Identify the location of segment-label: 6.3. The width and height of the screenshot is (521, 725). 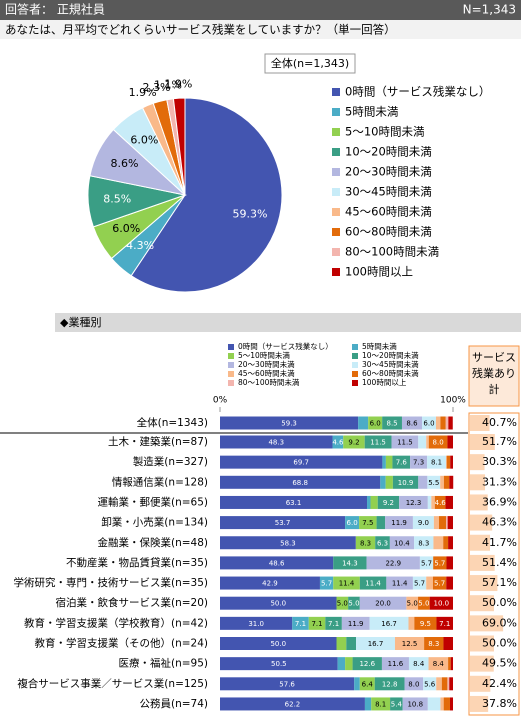
(382, 543).